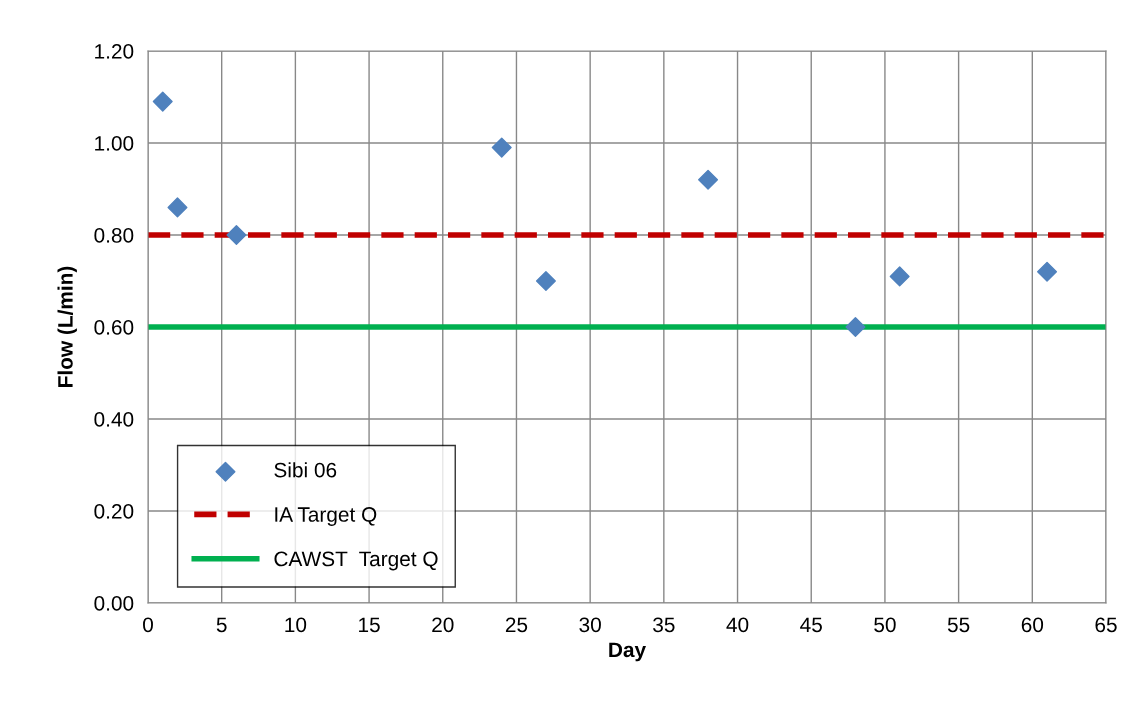 Image resolution: width=1142 pixels, height=701 pixels. What do you see at coordinates (296, 625) in the screenshot?
I see `x-tick-label: 10` at bounding box center [296, 625].